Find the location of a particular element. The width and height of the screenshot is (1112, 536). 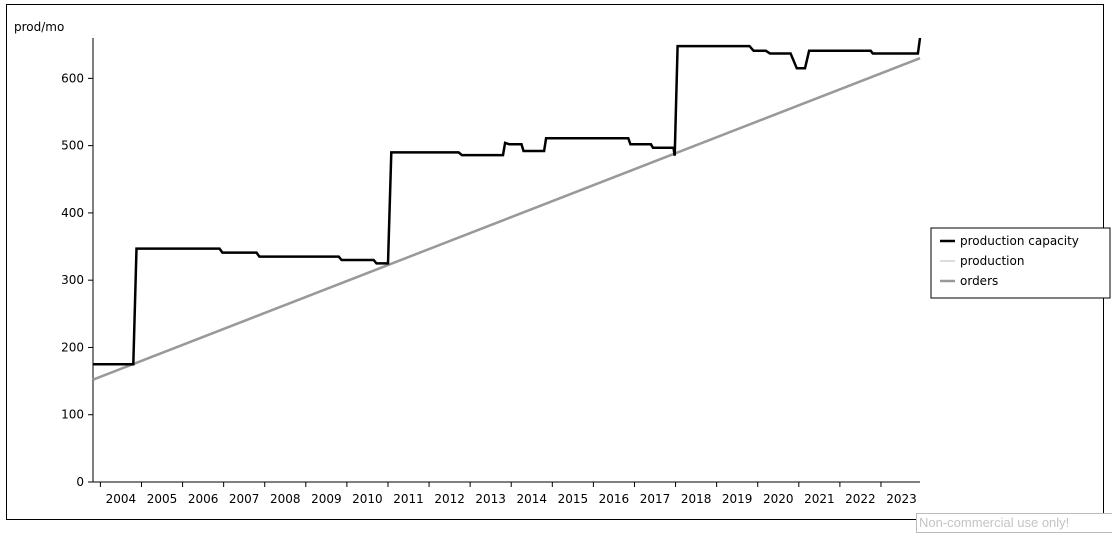

x-tick-label: 2018 is located at coordinates (696, 499).